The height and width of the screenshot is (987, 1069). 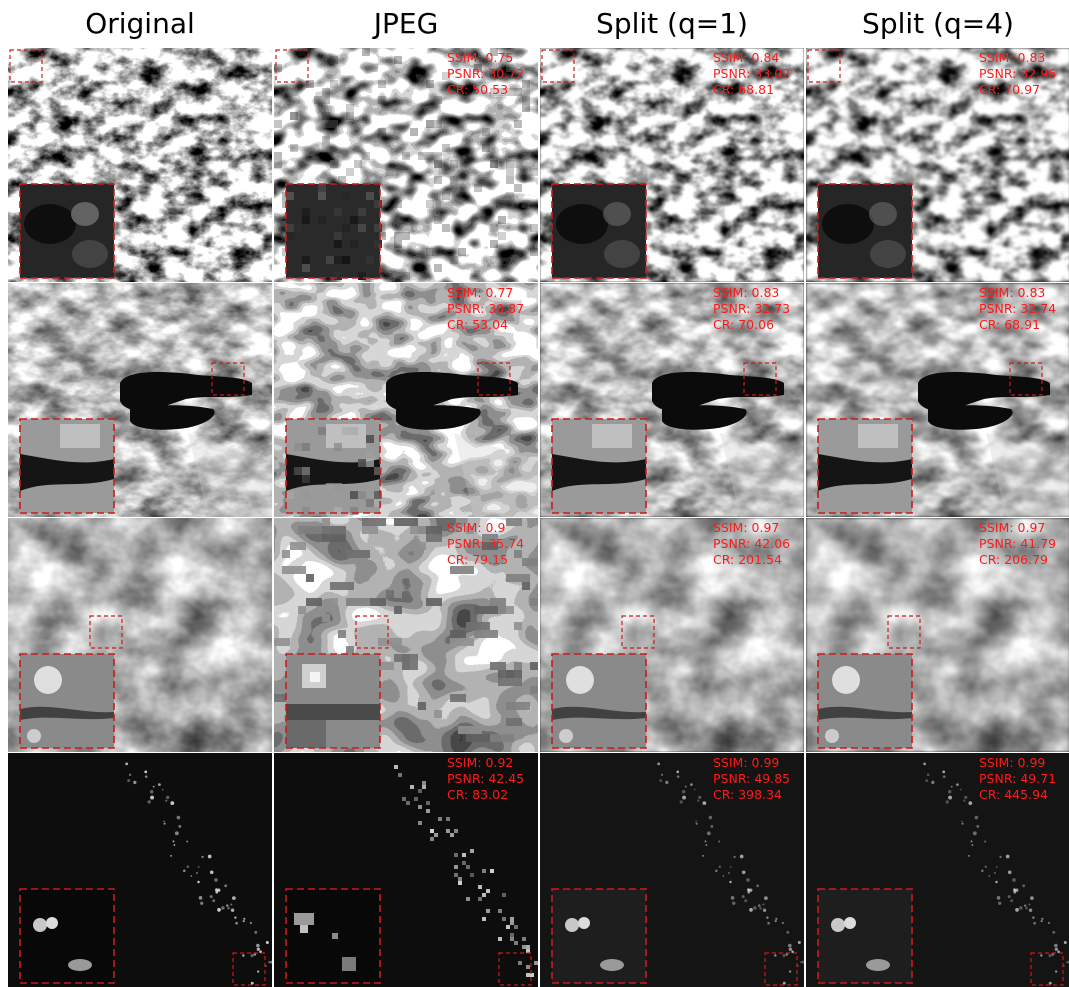 I want to click on metrics-label: SSIM: 0.92 PSNR: 42.45 CR: 83.02, so click(x=492, y=779).